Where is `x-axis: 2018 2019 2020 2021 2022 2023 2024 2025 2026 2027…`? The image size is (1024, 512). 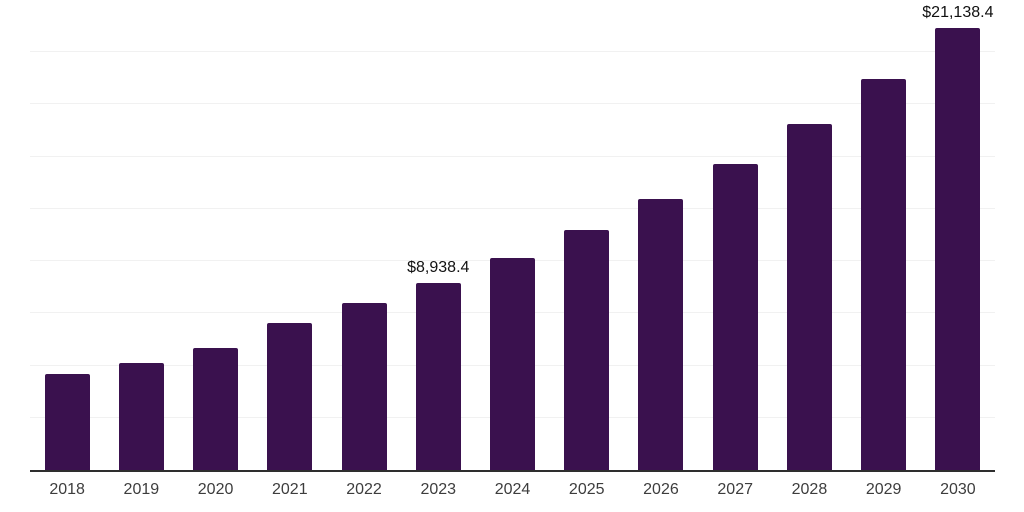 x-axis: 2018 2019 2020 2021 2022 2023 2024 2025 2026 2027… is located at coordinates (512, 493).